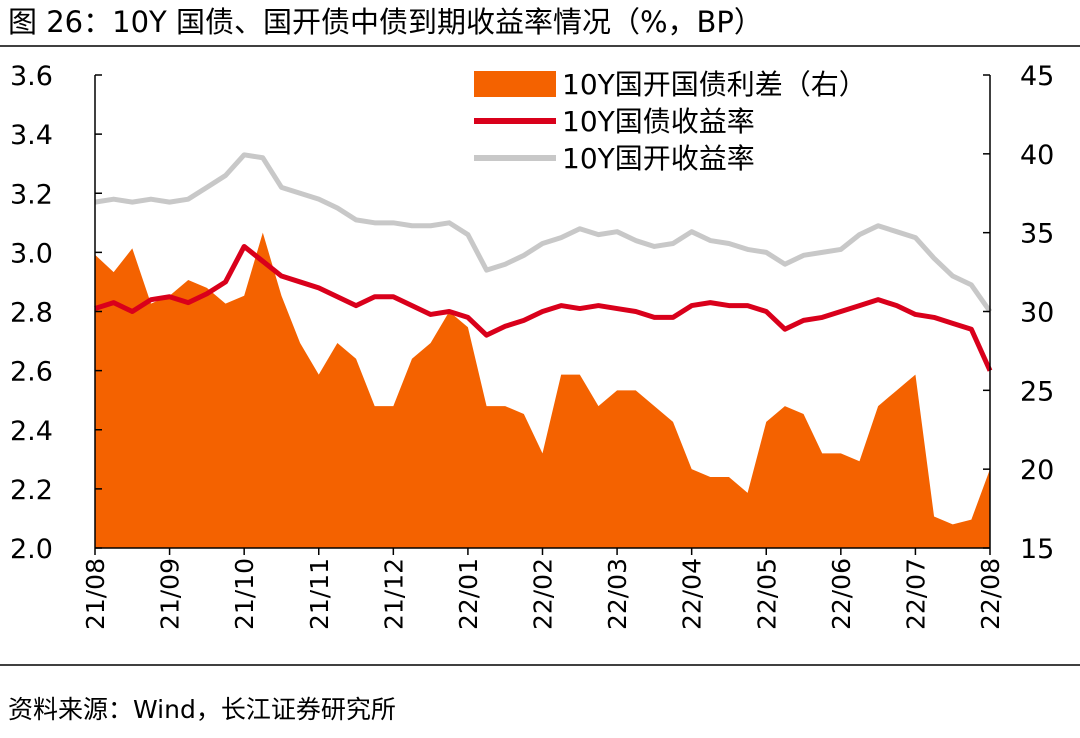 The height and width of the screenshot is (738, 1080). What do you see at coordinates (31, 76) in the screenshot?
I see `y-tick-label: 3.6` at bounding box center [31, 76].